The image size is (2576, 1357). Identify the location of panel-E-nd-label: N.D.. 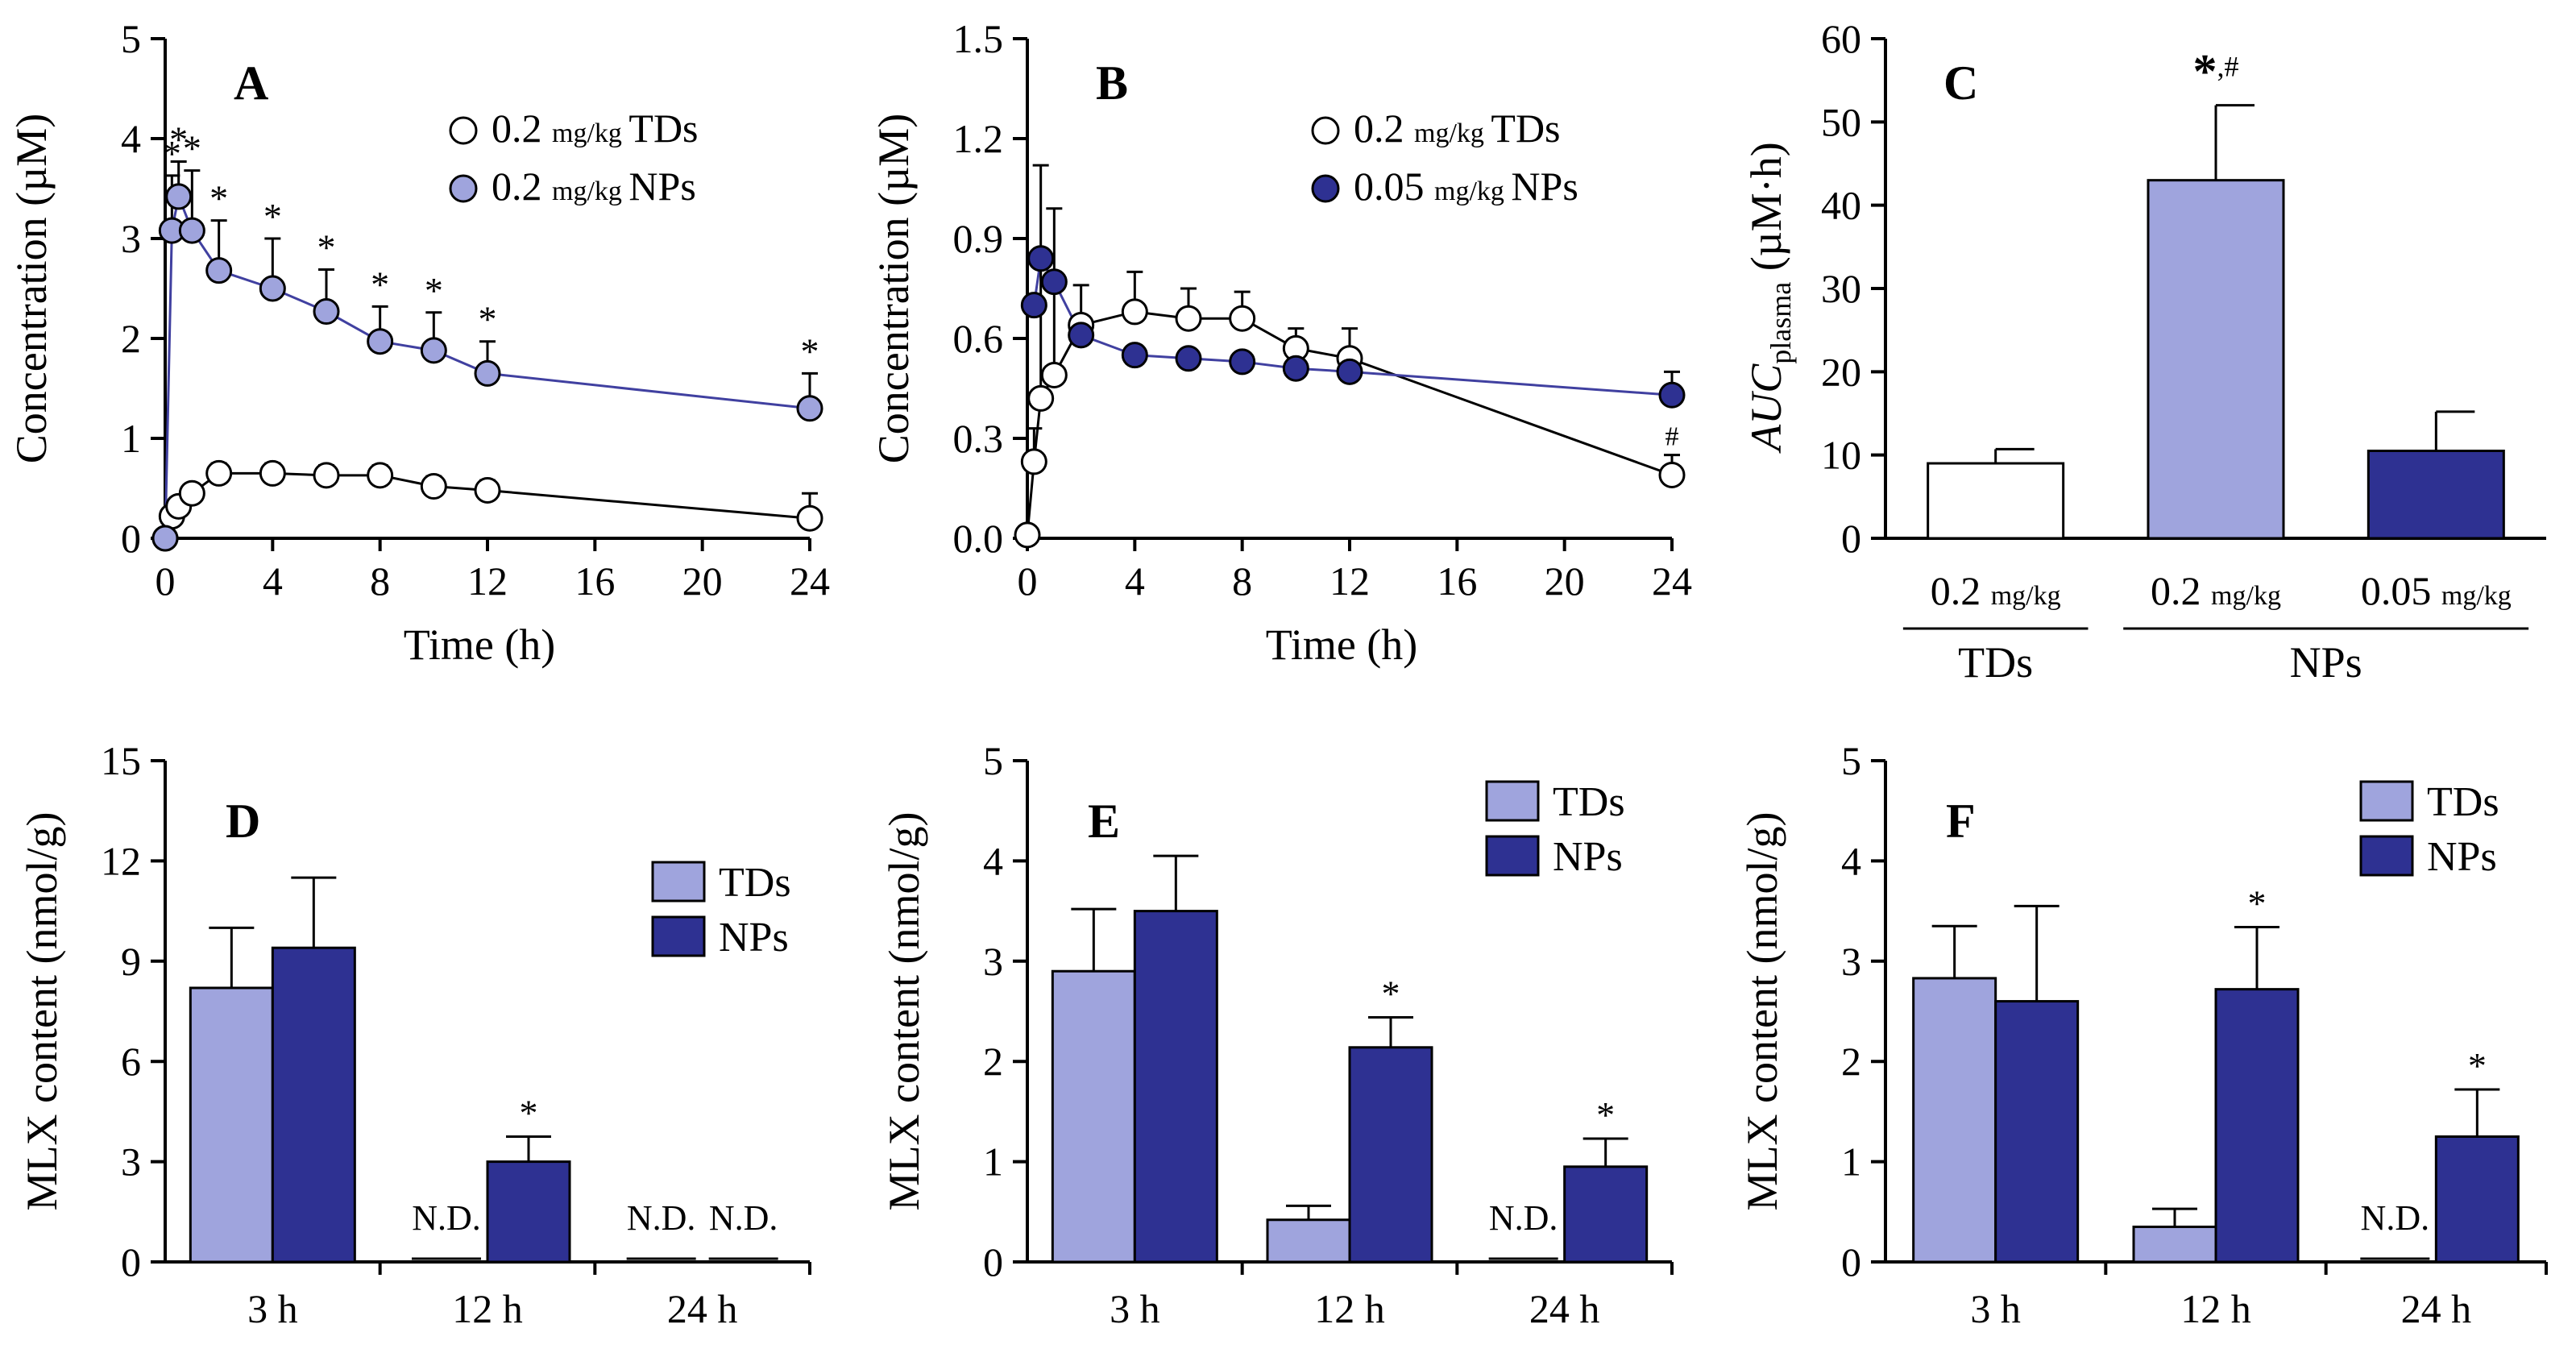
(1523, 1218).